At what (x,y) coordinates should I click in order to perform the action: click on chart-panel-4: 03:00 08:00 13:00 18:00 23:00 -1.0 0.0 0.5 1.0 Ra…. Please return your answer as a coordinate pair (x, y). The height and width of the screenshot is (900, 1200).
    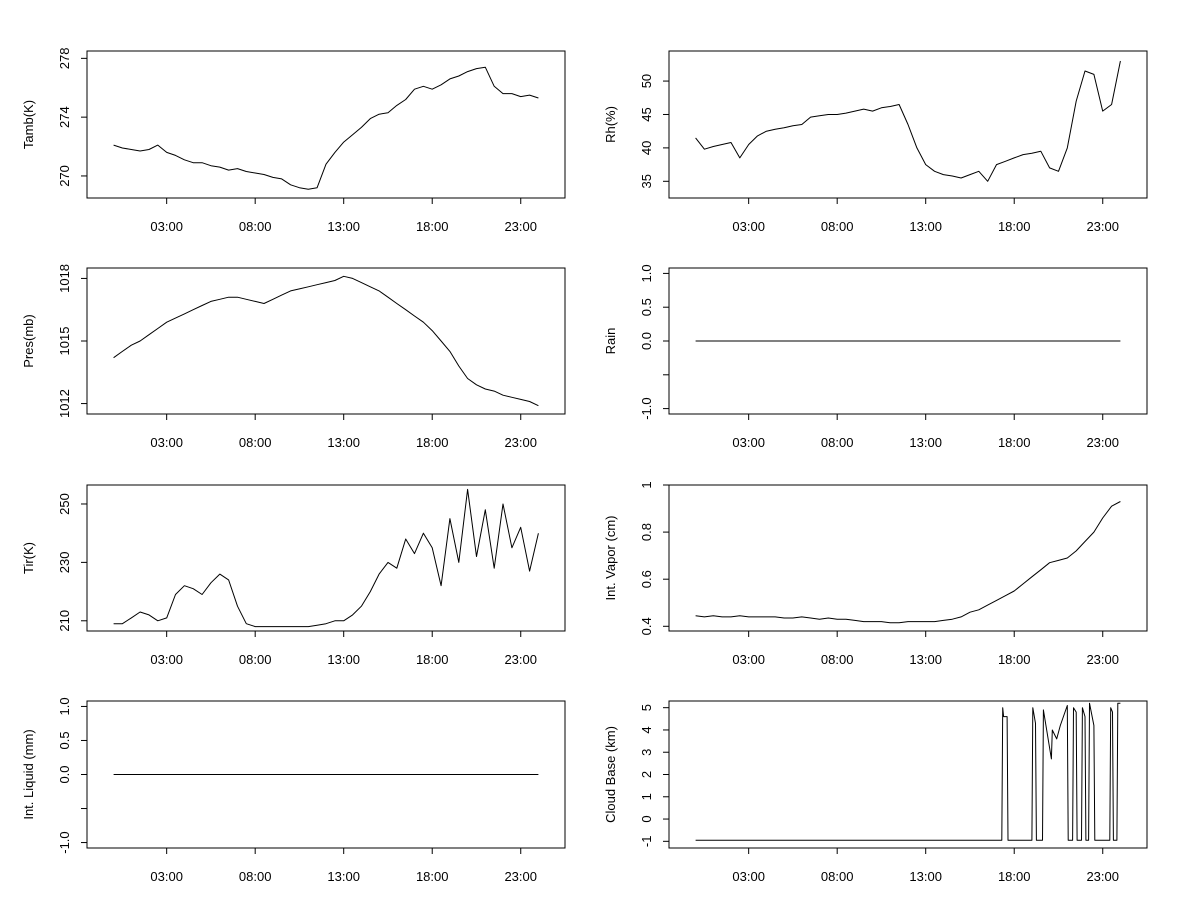
    Looking at the image, I should click on (875, 357).